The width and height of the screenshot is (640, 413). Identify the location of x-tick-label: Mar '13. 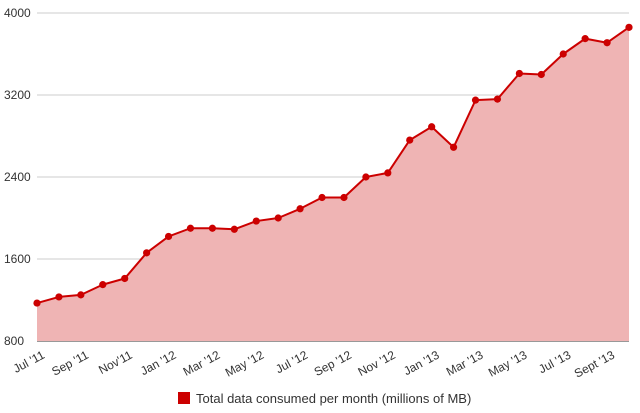
(465, 363).